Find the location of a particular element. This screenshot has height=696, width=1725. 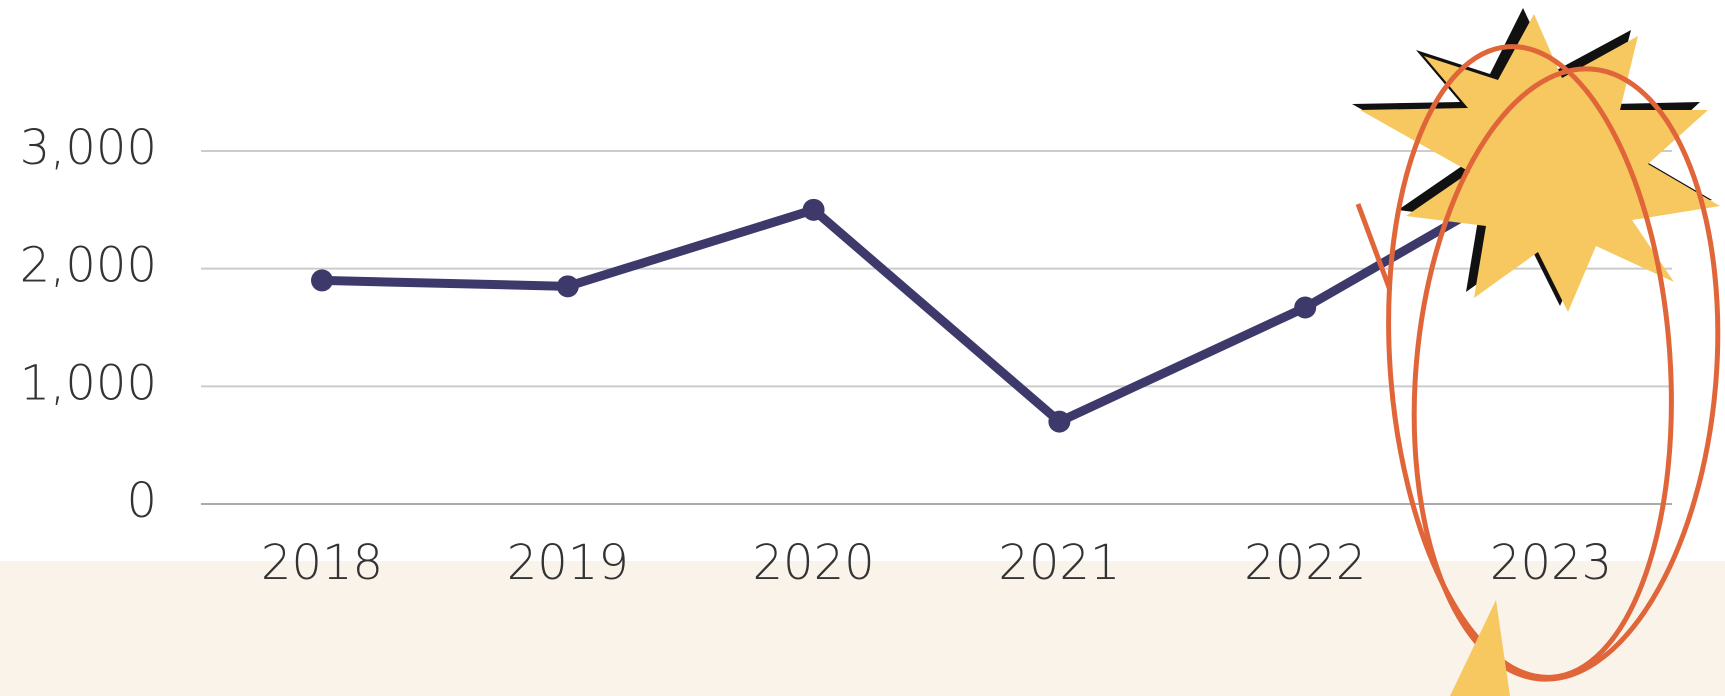

x-tick-label: 2022 is located at coordinates (1305, 563).